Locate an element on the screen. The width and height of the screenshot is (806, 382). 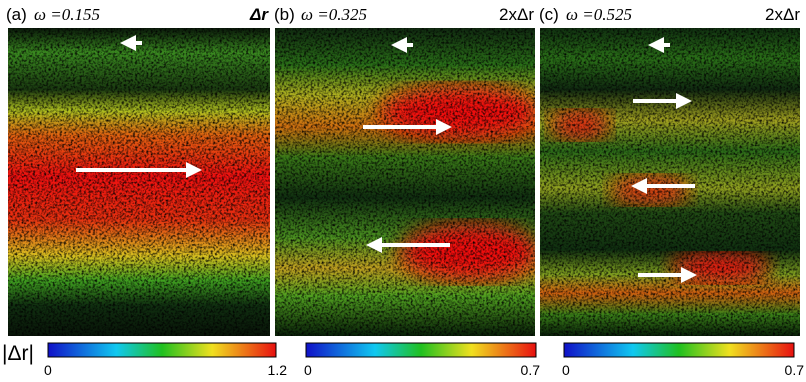
colorbar-label: |Δr| is located at coordinates (18, 353).